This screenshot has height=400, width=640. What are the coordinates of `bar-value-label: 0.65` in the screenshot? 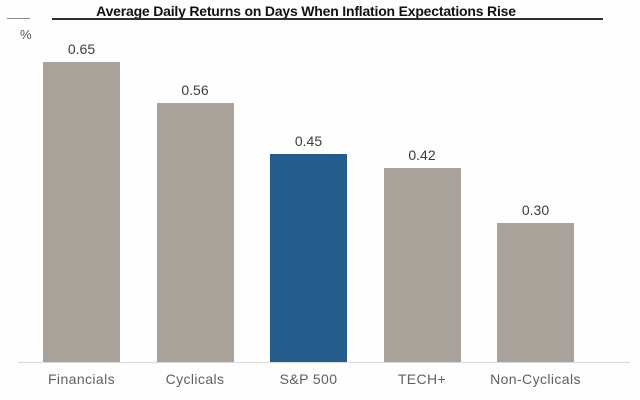 It's located at (81, 49).